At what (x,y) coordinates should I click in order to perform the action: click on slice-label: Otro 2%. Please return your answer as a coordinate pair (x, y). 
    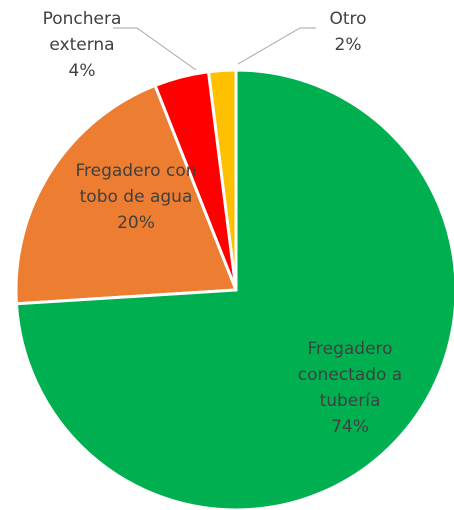
    Looking at the image, I should click on (348, 32).